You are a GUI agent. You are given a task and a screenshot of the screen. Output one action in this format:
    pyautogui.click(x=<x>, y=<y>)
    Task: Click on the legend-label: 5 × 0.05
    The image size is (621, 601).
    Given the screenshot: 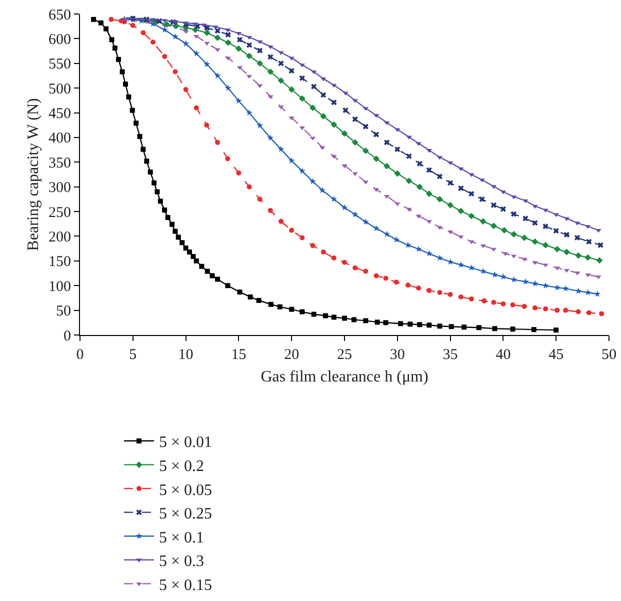 What is the action you would take?
    pyautogui.click(x=185, y=490)
    